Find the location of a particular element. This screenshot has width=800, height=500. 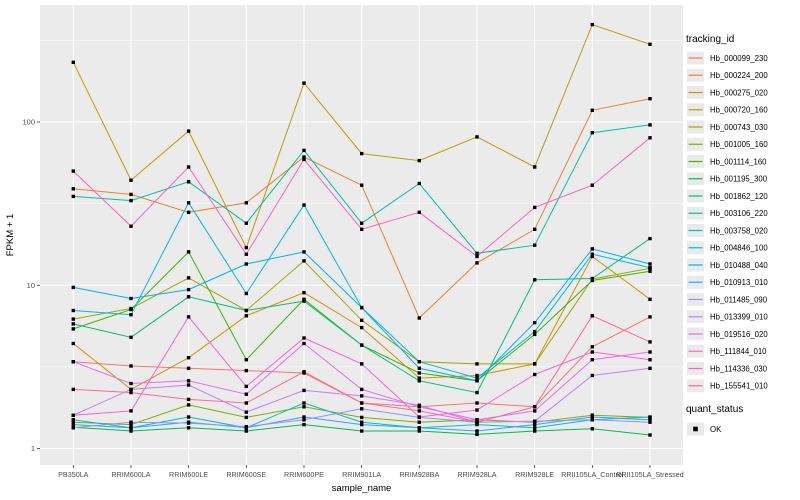

x-tick-label: RRIM901LA is located at coordinates (361, 474).